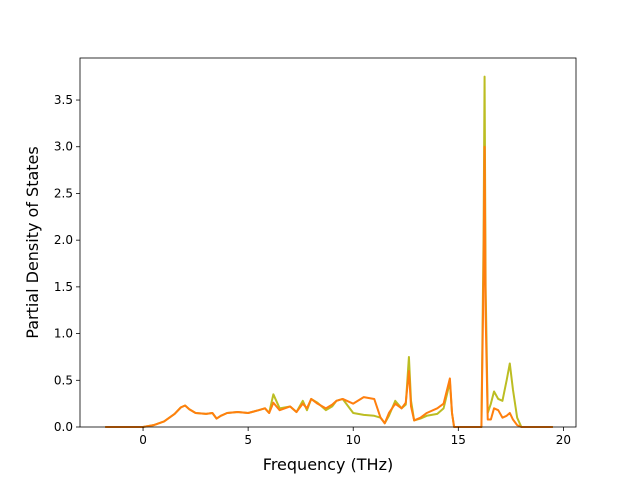  Describe the element at coordinates (63, 240) in the screenshot. I see `y-tick-label: 2.0` at that location.